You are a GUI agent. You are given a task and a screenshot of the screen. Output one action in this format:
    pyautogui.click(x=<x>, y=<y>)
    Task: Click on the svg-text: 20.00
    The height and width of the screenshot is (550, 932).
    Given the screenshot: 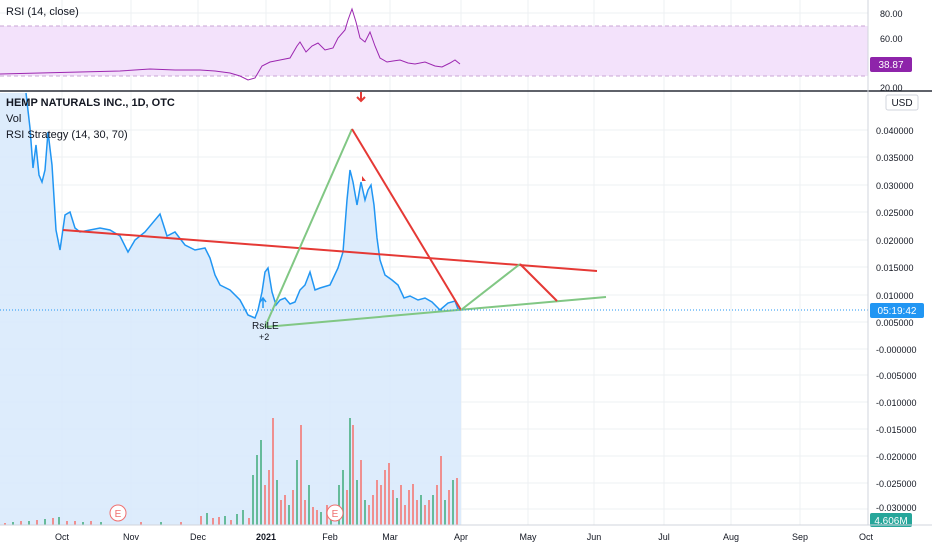 What is the action you would take?
    pyautogui.click(x=891, y=88)
    